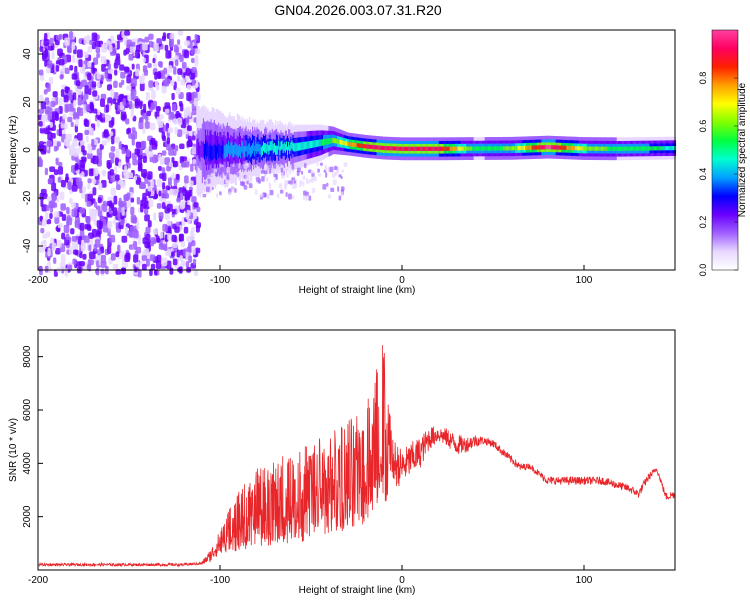  Describe the element at coordinates (27, 245) in the screenshot. I see `heatmap-y-tick-label: -40` at that location.